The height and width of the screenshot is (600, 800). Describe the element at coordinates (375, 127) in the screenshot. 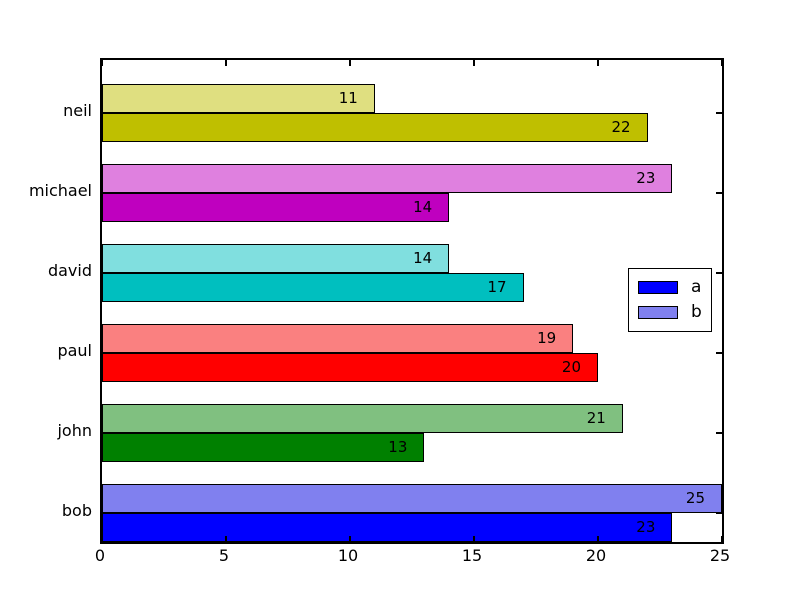

I see `bar-neil-series-a: 22` at that location.